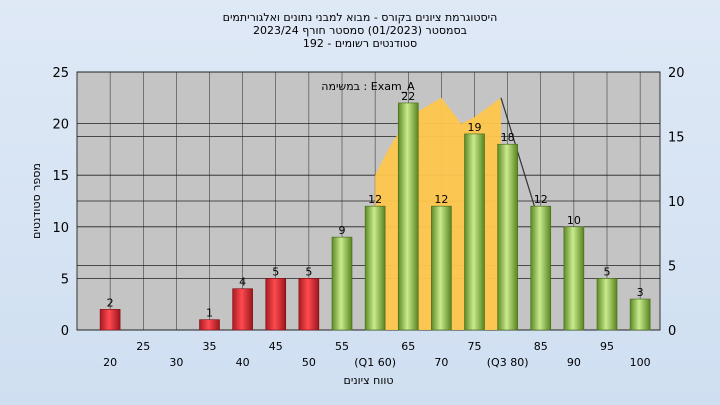 This screenshot has height=405, width=720. I want to click on x-tick-label-lower: 40, so click(243, 362).